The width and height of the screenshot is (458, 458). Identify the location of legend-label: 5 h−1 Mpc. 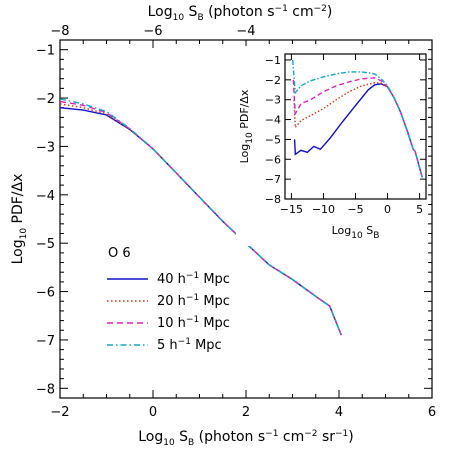
(189, 345).